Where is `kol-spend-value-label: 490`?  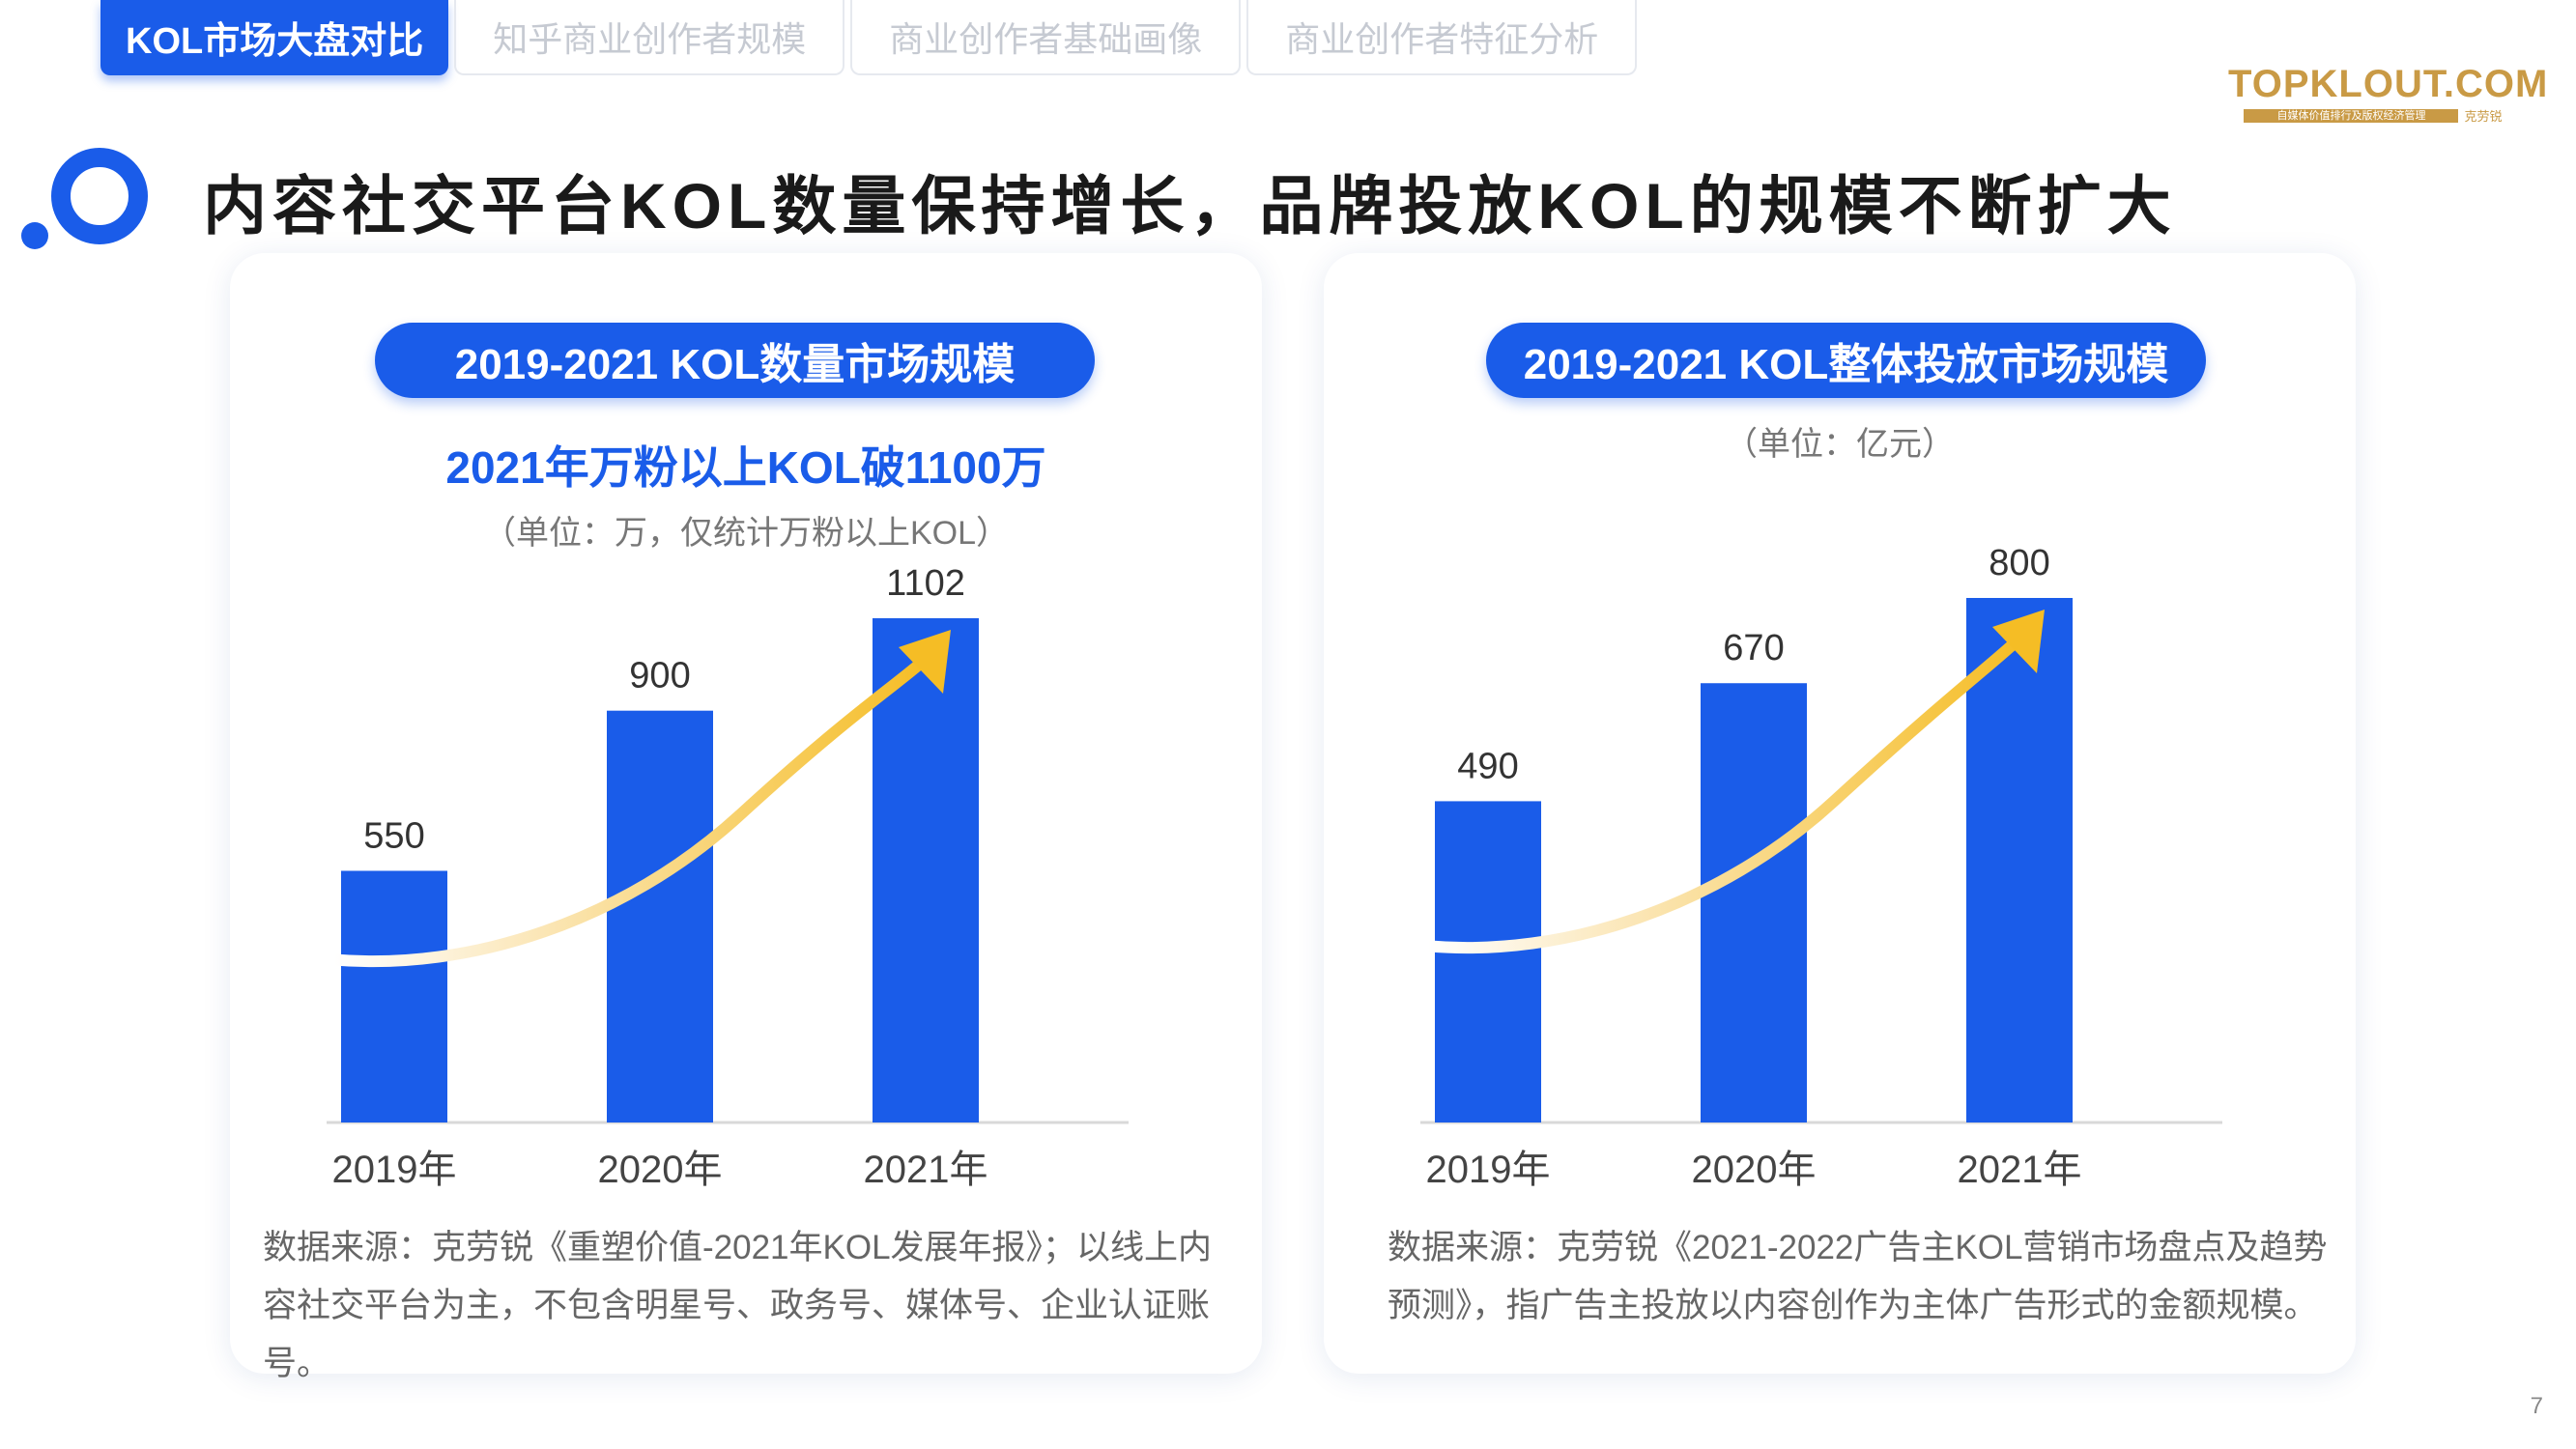 kol-spend-value-label: 490 is located at coordinates (1488, 766).